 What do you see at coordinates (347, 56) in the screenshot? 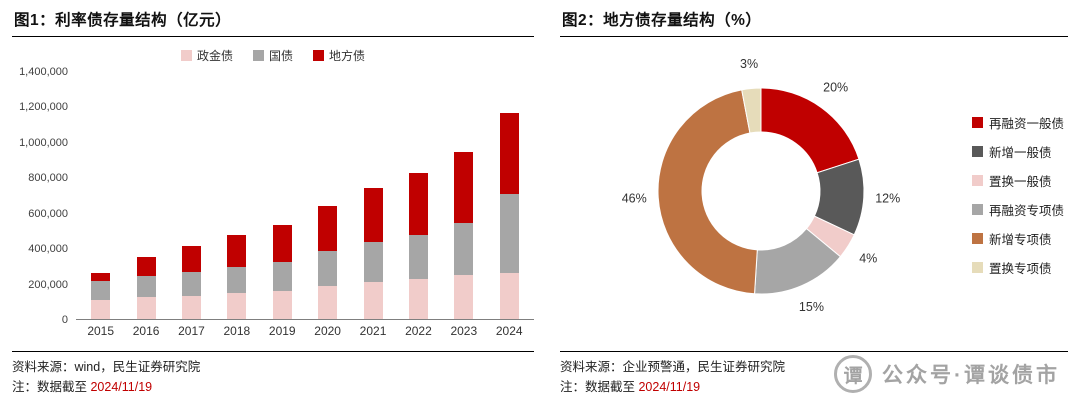
I see `legend-label: 地方债` at bounding box center [347, 56].